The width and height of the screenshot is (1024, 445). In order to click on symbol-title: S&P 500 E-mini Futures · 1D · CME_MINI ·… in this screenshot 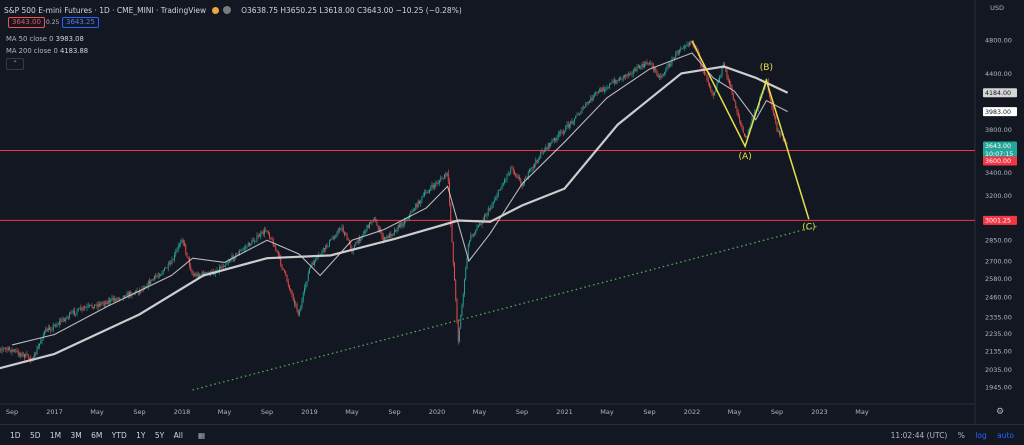, I will do `click(105, 10)`.